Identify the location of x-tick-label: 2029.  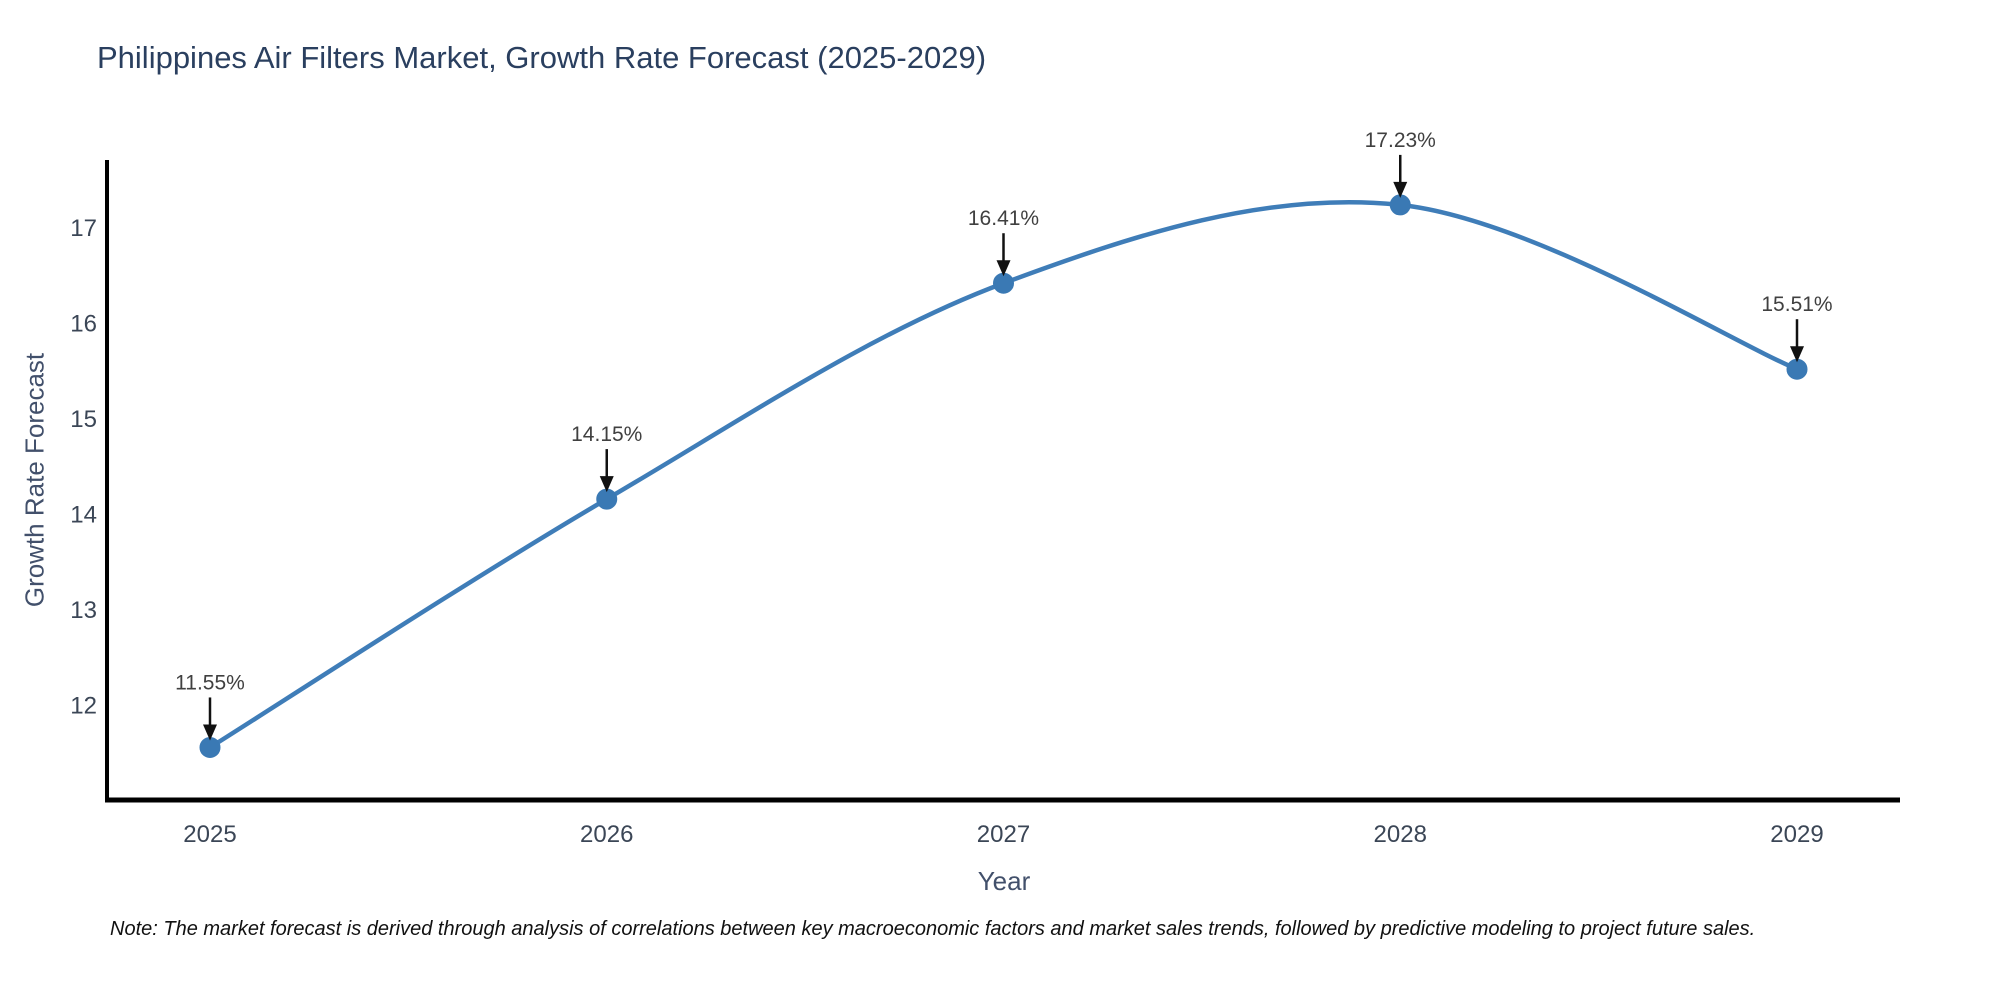
(1796, 834).